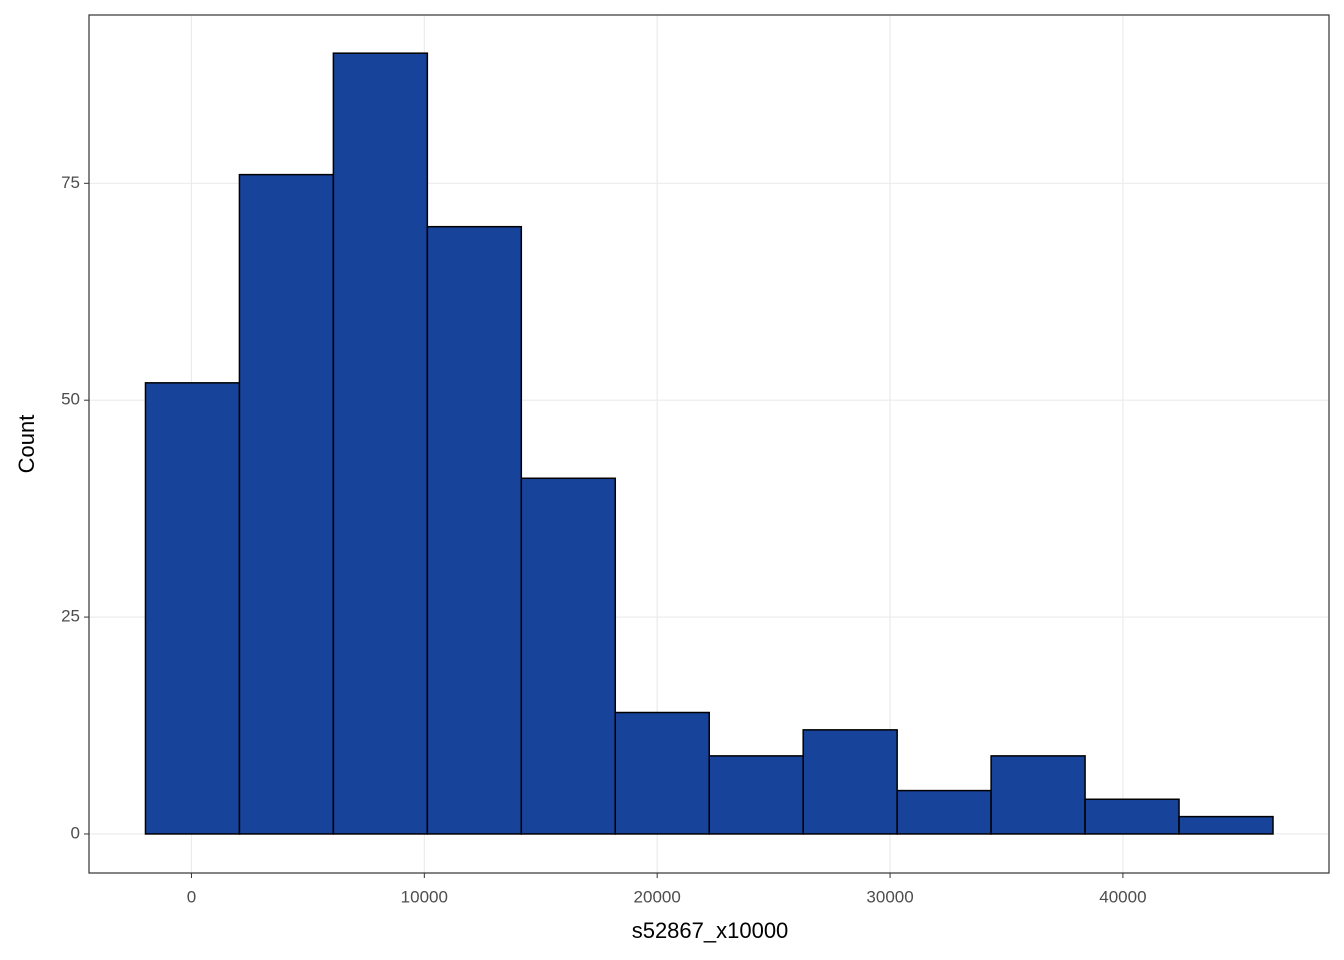 The height and width of the screenshot is (960, 1344). What do you see at coordinates (75, 832) in the screenshot?
I see `y-tick-label: 0` at bounding box center [75, 832].